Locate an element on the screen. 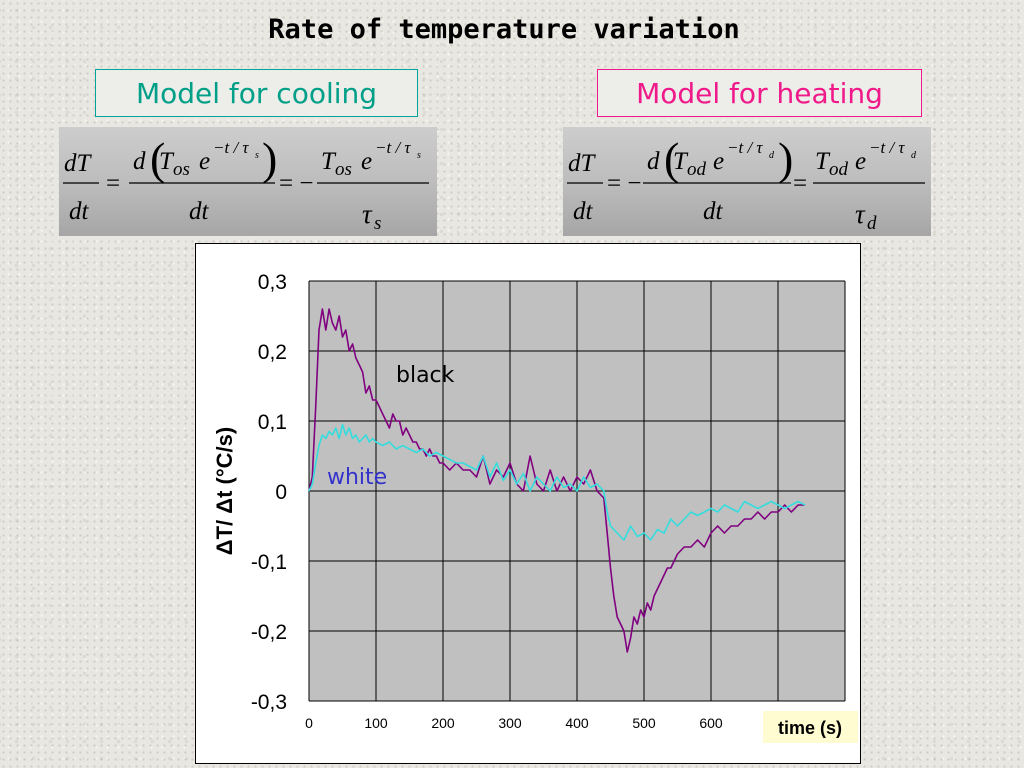  cooling-exponent-2-sub: s is located at coordinates (419, 155).